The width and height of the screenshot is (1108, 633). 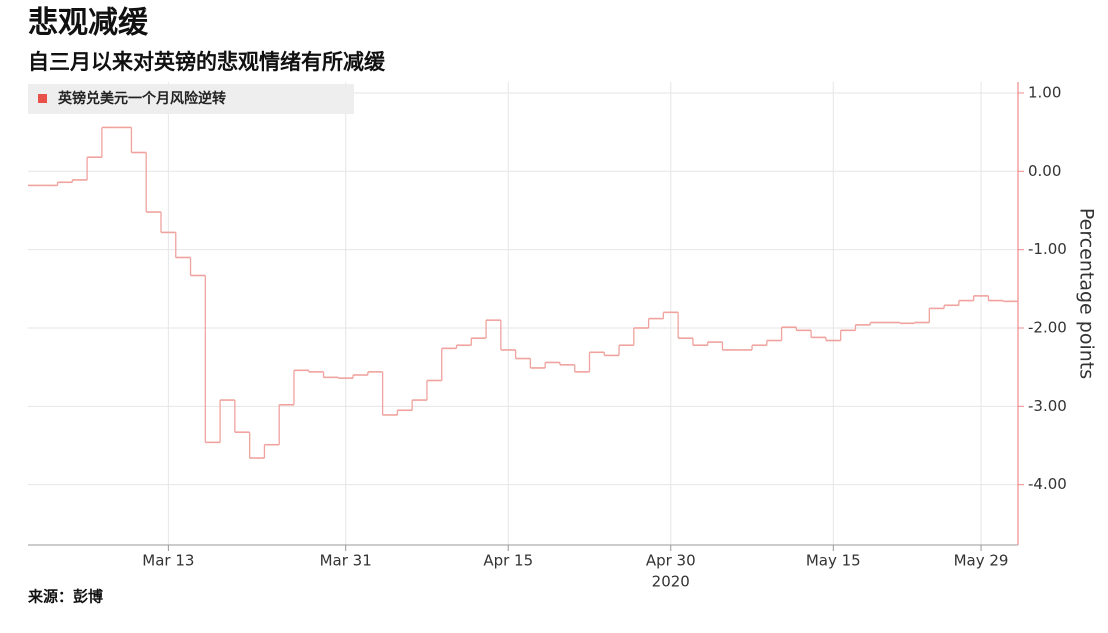 I want to click on source: 来源：彭博, so click(x=65, y=597).